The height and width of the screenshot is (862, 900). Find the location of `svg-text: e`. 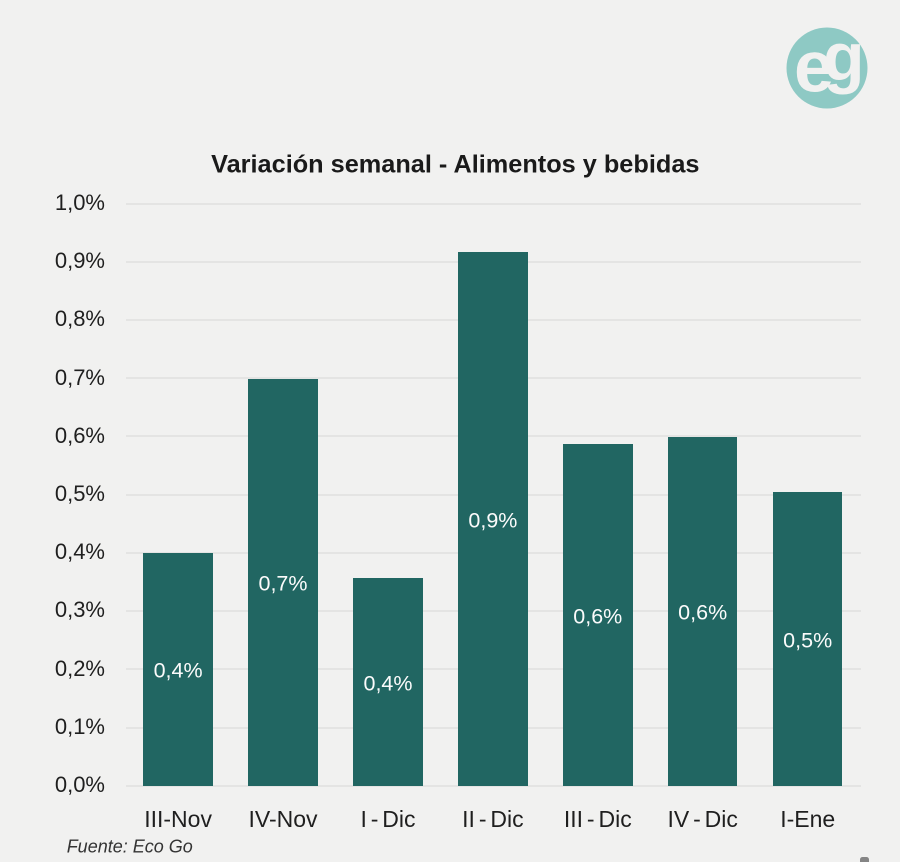

svg-text: e is located at coordinates (814, 68).